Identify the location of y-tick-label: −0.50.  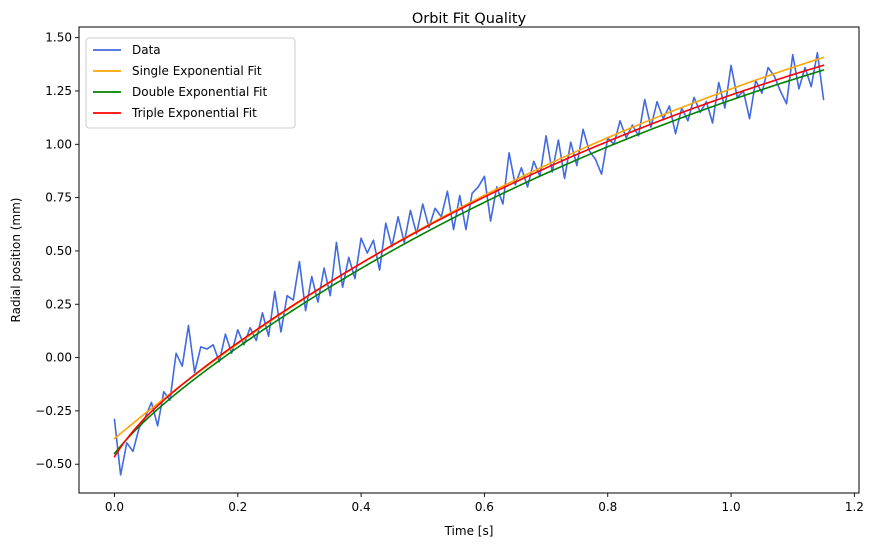
(53, 464).